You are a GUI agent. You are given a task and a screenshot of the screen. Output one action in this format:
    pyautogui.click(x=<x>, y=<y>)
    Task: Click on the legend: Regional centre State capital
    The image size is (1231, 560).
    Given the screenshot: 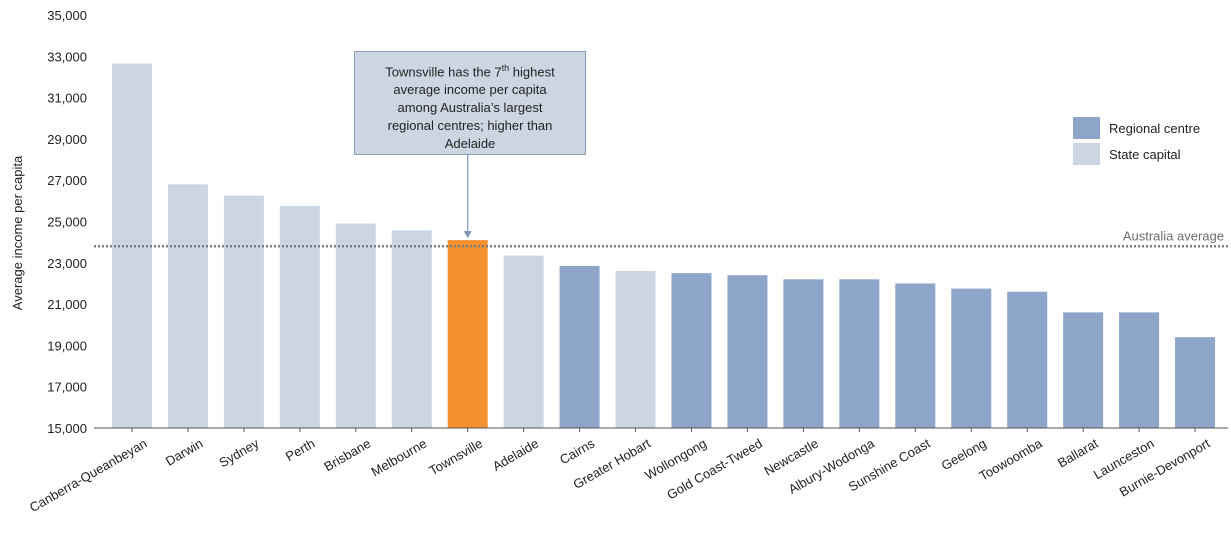 What is the action you would take?
    pyautogui.click(x=1136, y=141)
    